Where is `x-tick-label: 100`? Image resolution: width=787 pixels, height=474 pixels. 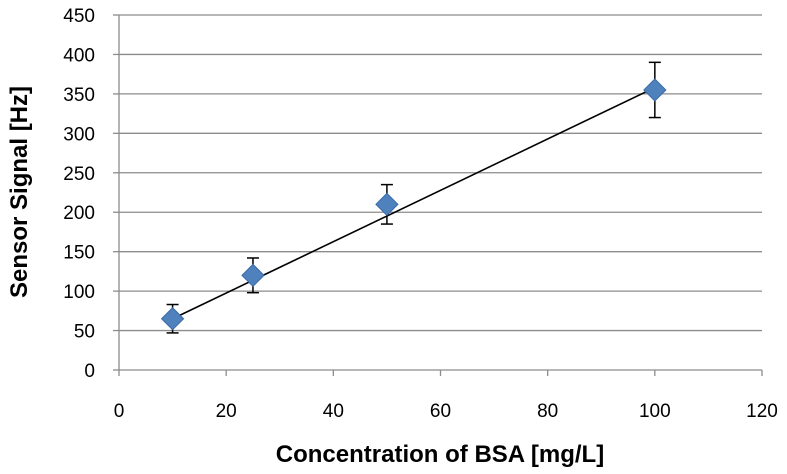
x-tick-label: 100 is located at coordinates (655, 411).